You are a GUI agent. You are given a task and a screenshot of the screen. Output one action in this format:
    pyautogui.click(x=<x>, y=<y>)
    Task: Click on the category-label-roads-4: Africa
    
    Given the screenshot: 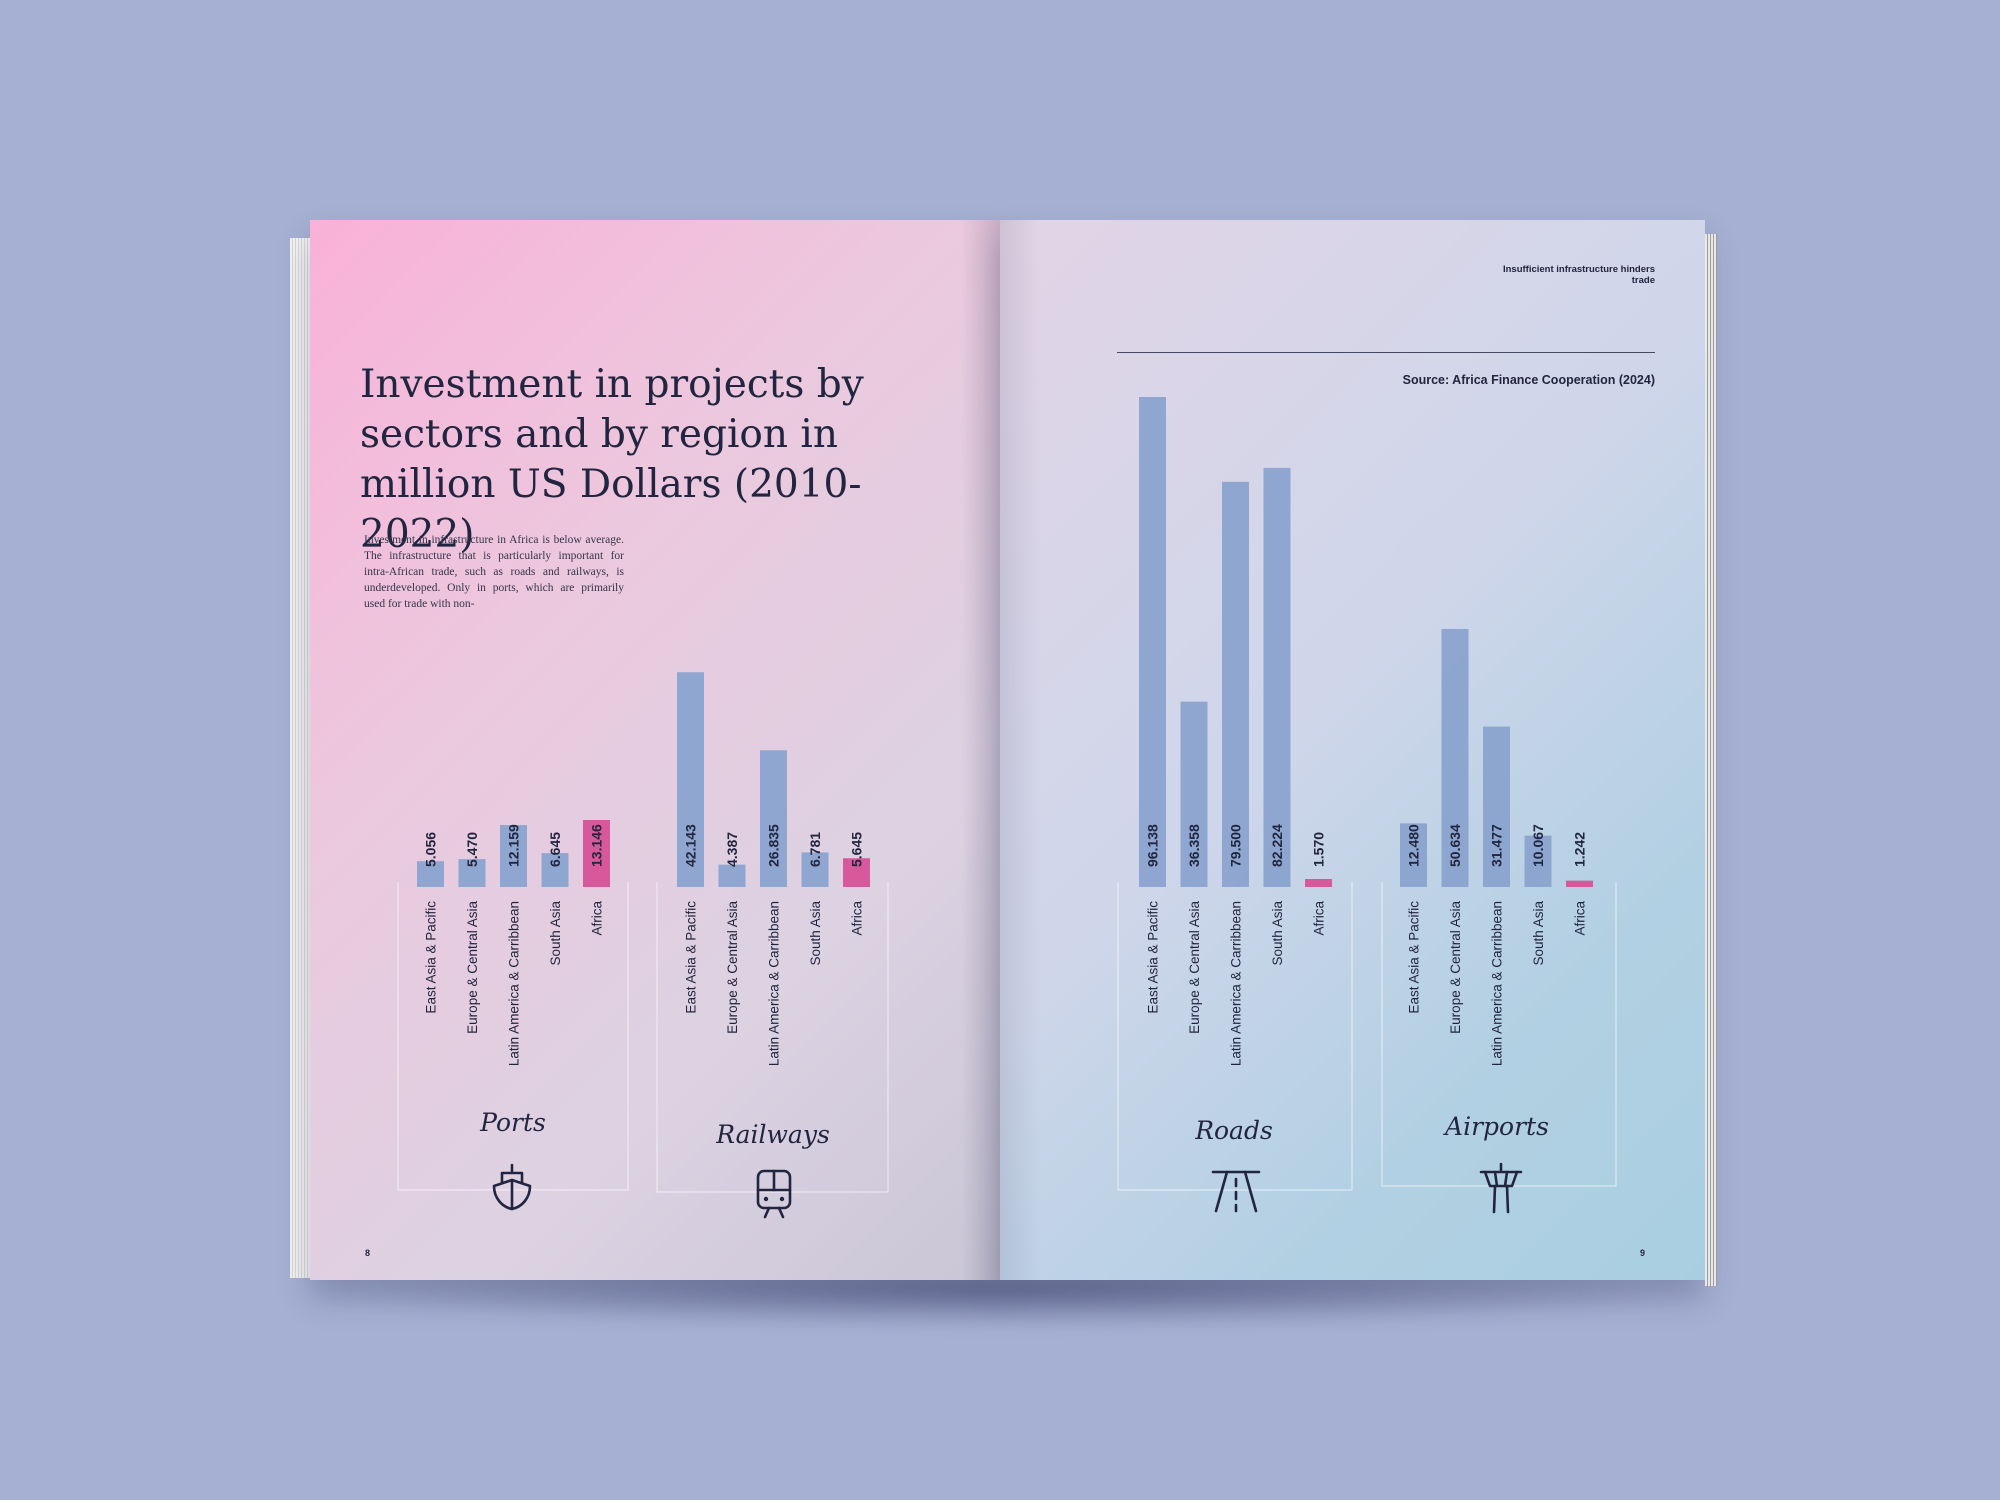 What is the action you would take?
    pyautogui.click(x=1319, y=918)
    